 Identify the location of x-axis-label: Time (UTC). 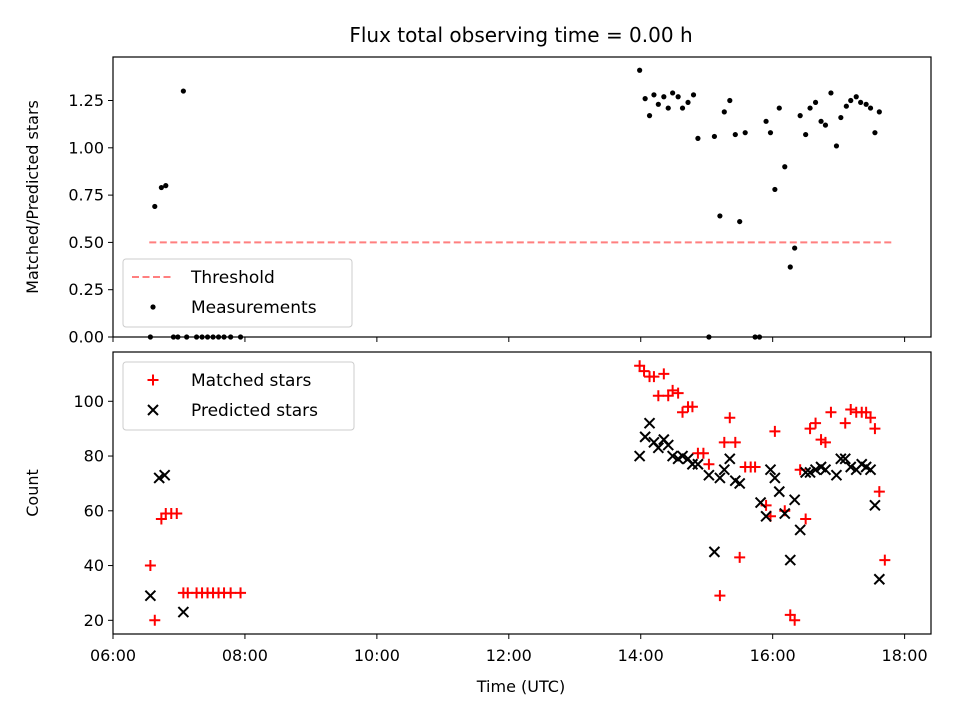
(520, 686).